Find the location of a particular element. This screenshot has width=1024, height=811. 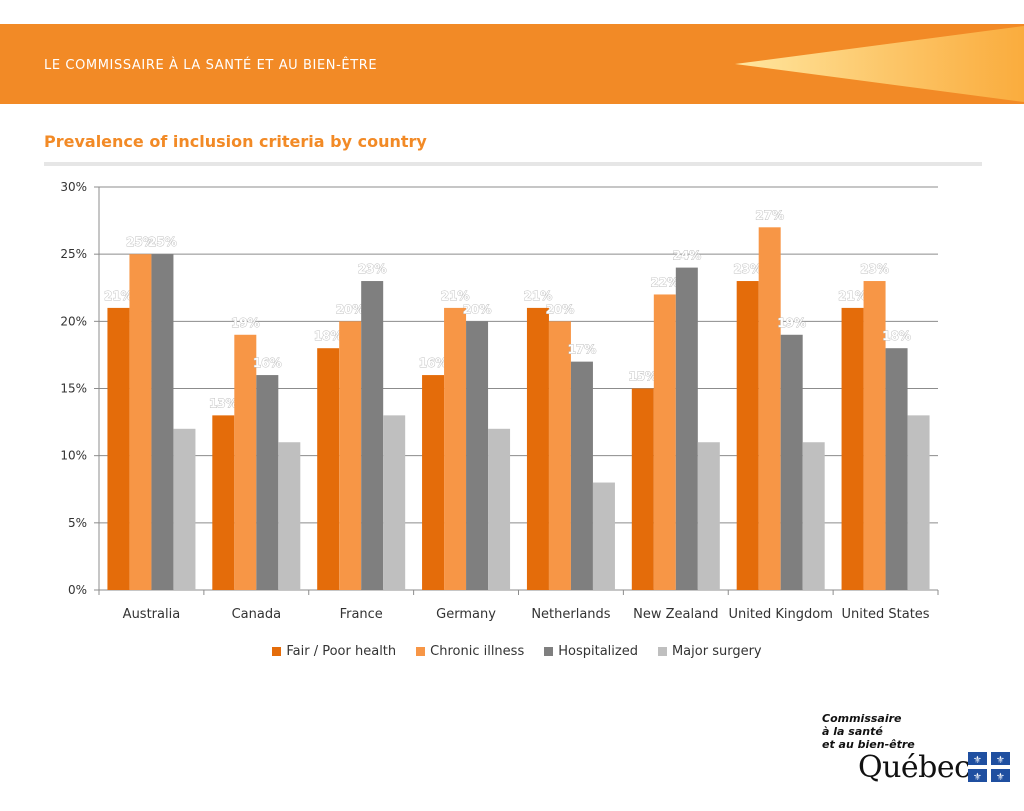

legend-item-hospitalized: Hospitalized is located at coordinates (591, 651).